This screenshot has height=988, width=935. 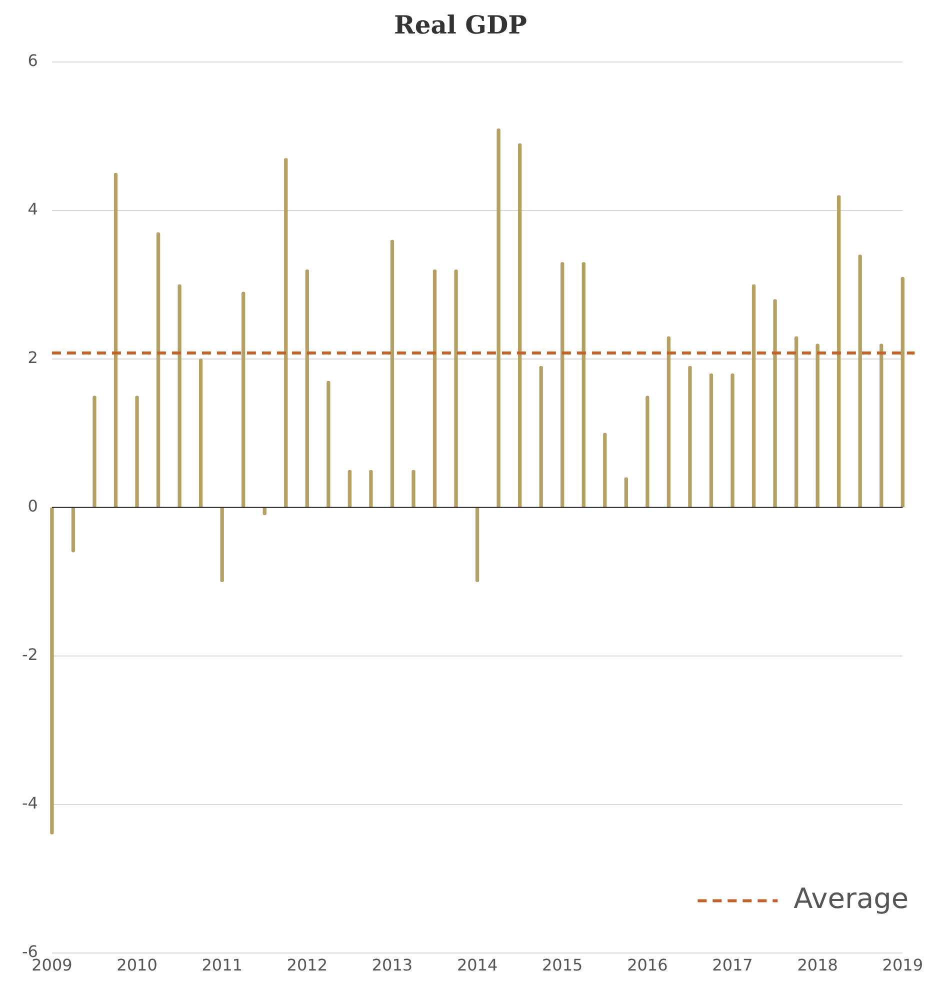 I want to click on chart-title: Real GDP, so click(x=461, y=25).